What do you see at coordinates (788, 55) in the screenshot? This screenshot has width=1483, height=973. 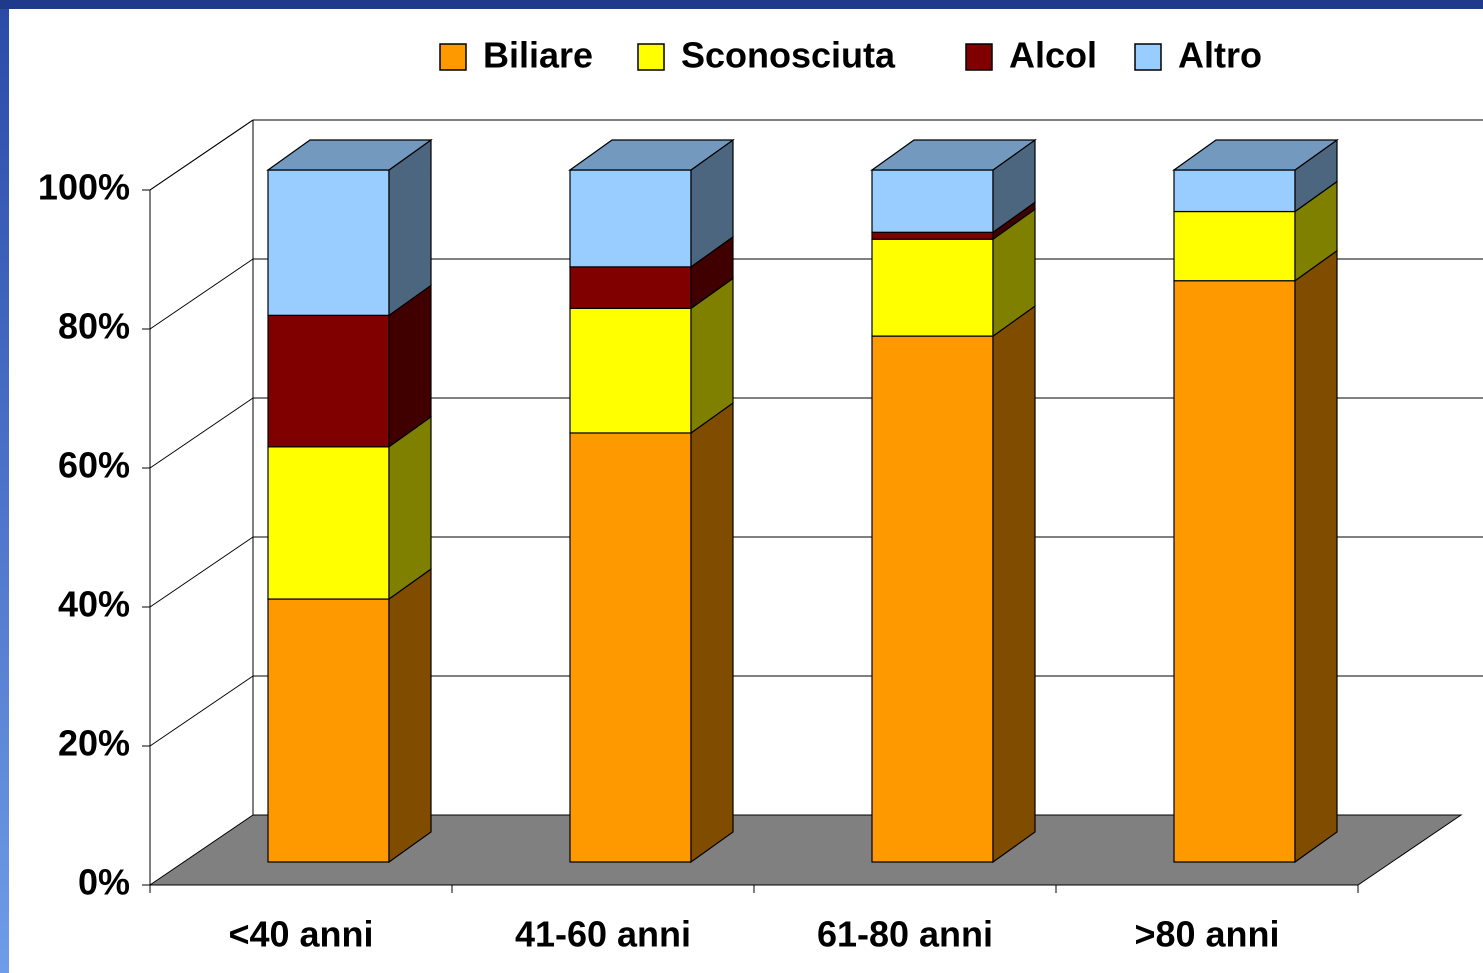 I see `legend-label: Sconosciuta` at bounding box center [788, 55].